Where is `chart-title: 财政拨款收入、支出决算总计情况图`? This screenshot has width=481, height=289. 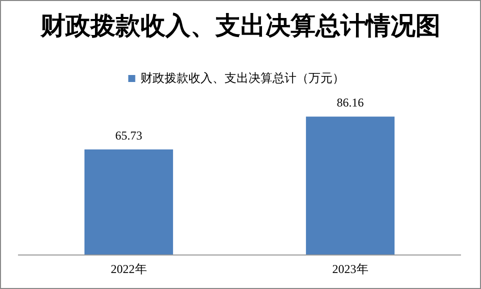
chart-title: 财政拨款收入、支出决算总计情况图 is located at coordinates (240, 25).